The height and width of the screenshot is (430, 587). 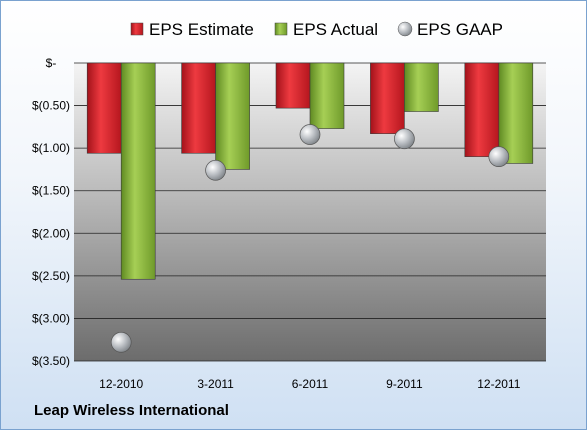 I want to click on legend-label: EPS GAAP, so click(x=460, y=29).